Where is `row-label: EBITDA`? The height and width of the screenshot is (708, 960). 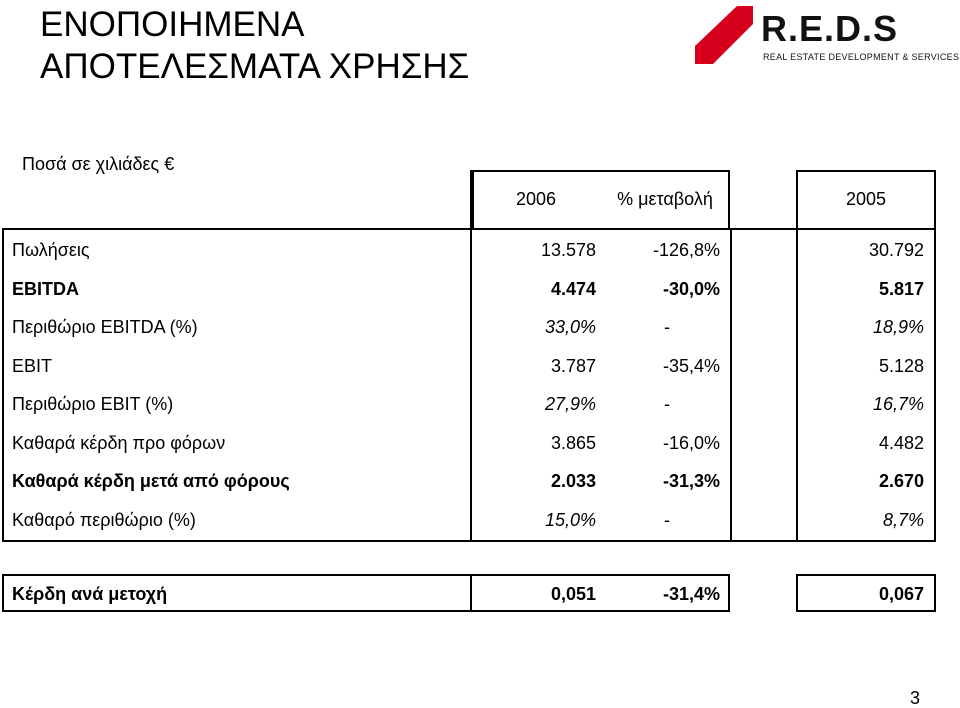 row-label: EBITDA is located at coordinates (45, 288).